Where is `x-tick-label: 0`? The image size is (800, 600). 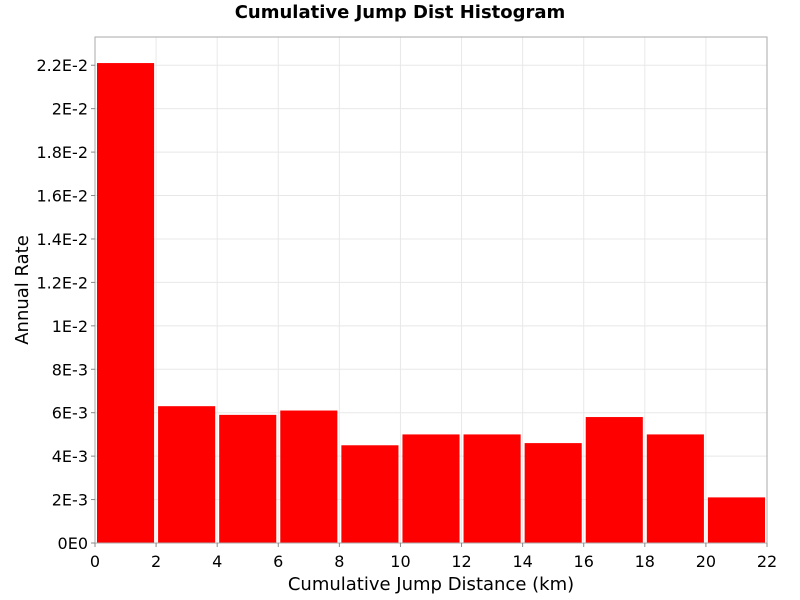 x-tick-label: 0 is located at coordinates (95, 561).